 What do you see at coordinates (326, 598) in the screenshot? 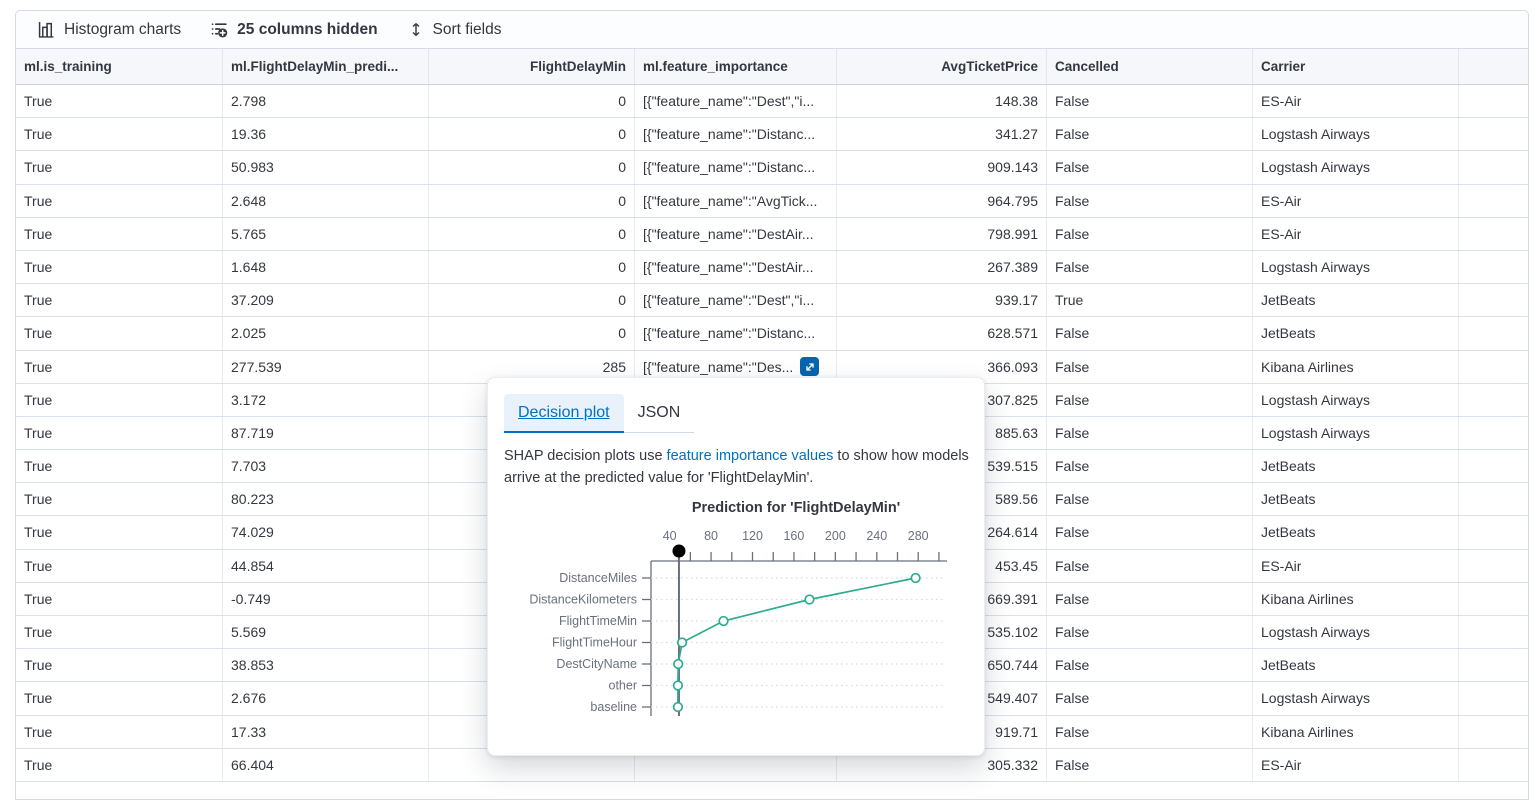
I see `cell: -0.749` at bounding box center [326, 598].